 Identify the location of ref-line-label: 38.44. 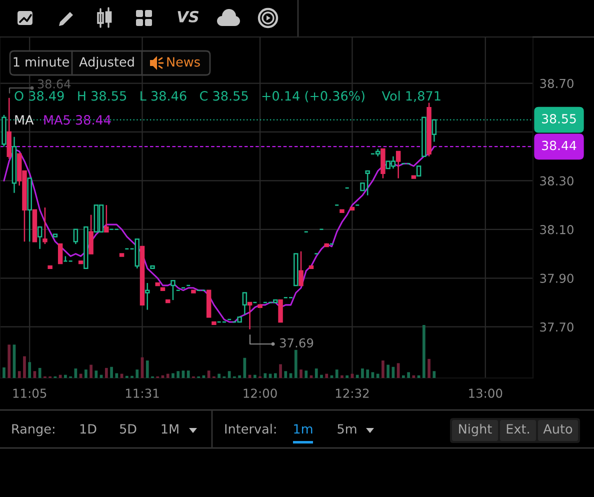
(559, 145).